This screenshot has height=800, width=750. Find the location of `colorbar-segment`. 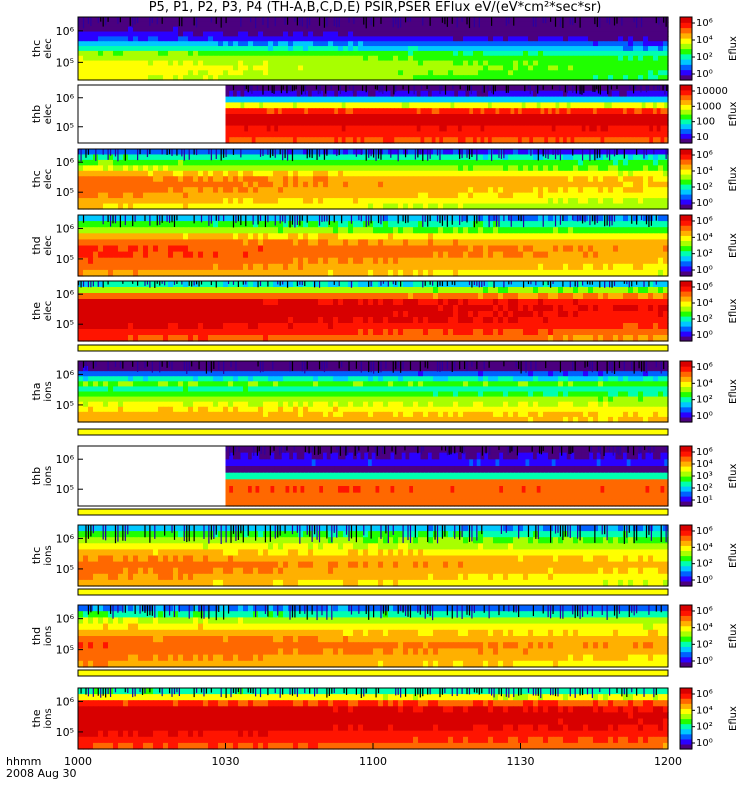

colorbar-segment is located at coordinates (686, 192).